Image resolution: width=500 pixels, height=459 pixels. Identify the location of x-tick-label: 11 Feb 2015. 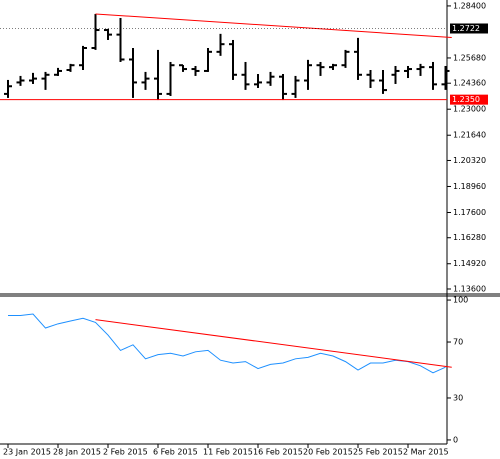
(228, 452).